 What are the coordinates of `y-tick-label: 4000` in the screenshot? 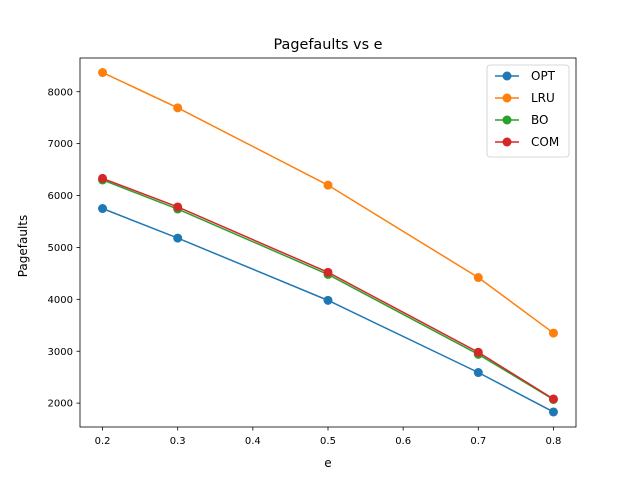 It's located at (60, 300).